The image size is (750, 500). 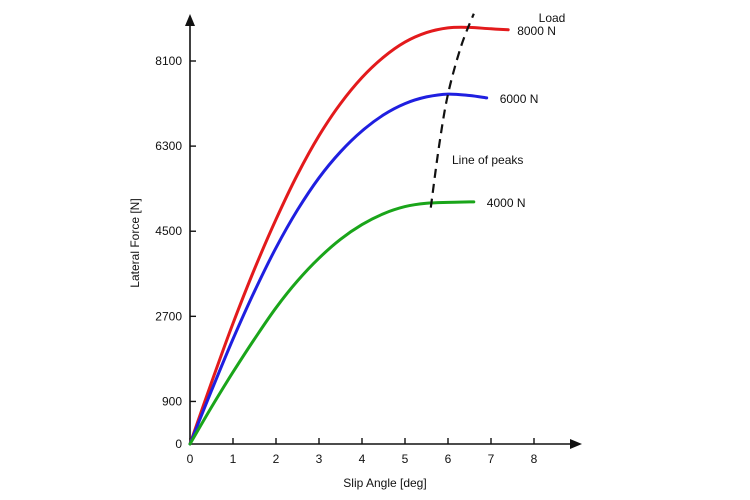 I want to click on series-labels: 8000 N 6000 N 4000 N, so click(x=521, y=117).